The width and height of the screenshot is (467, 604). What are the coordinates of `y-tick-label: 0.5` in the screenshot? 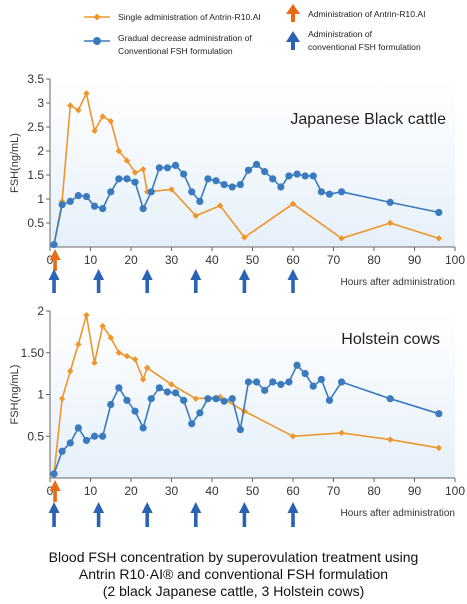 It's located at (35, 436).